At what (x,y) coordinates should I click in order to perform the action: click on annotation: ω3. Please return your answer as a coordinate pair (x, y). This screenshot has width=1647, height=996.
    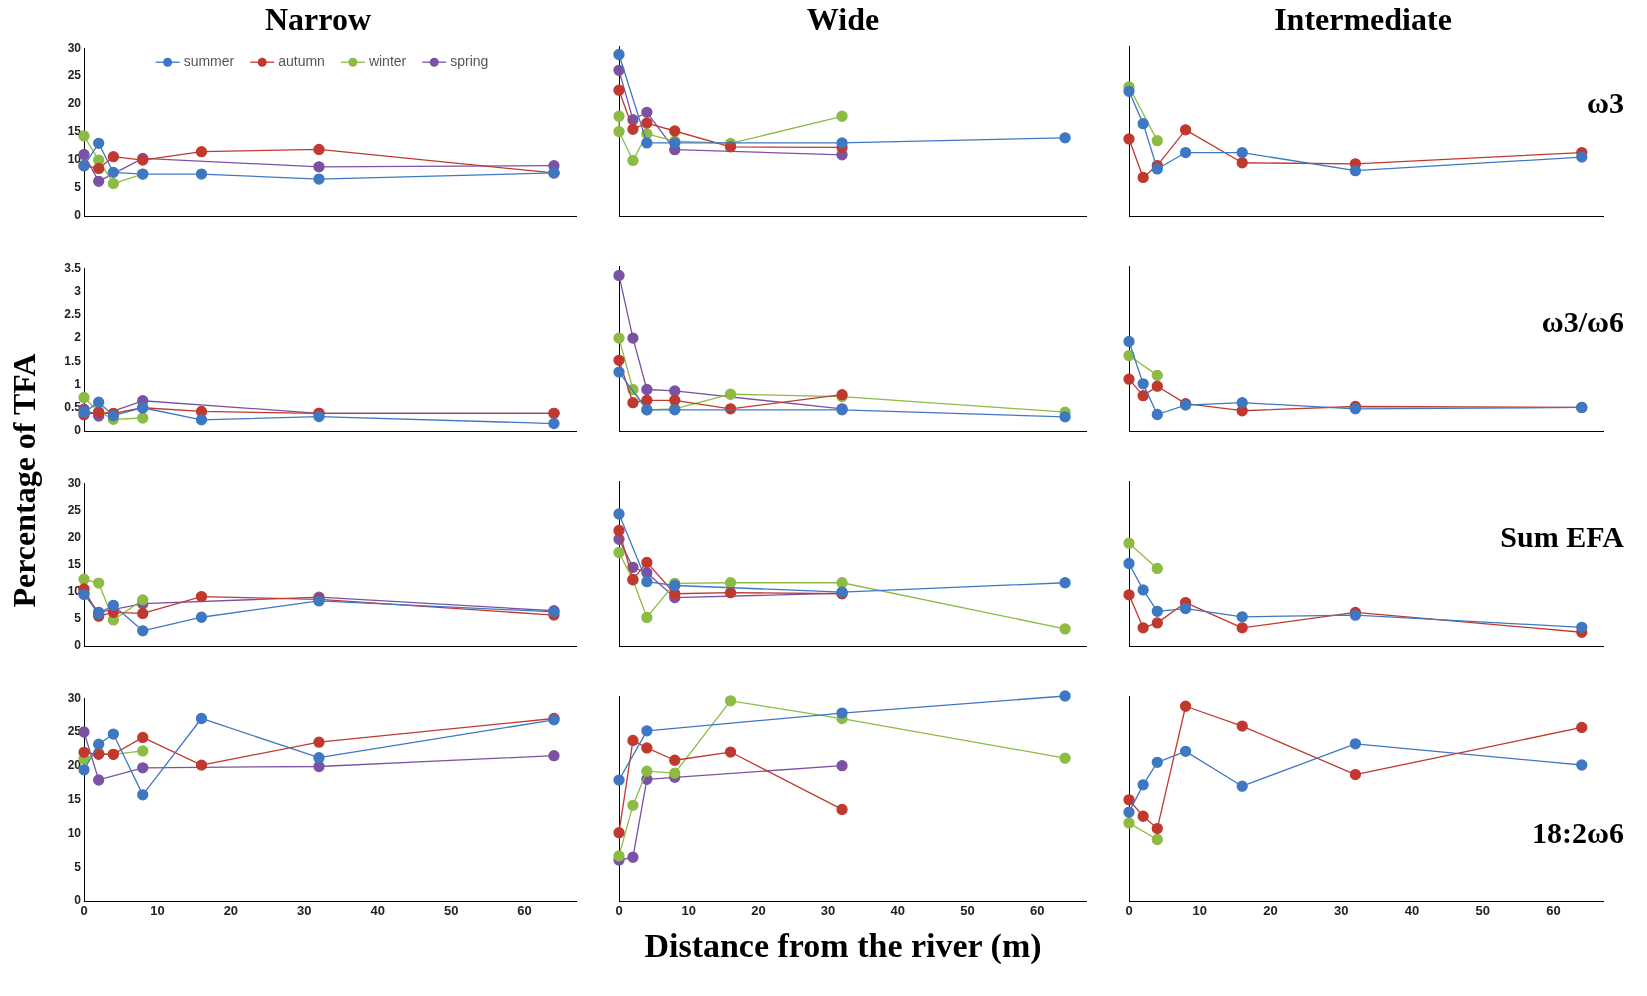
    Looking at the image, I should click on (1605, 103).